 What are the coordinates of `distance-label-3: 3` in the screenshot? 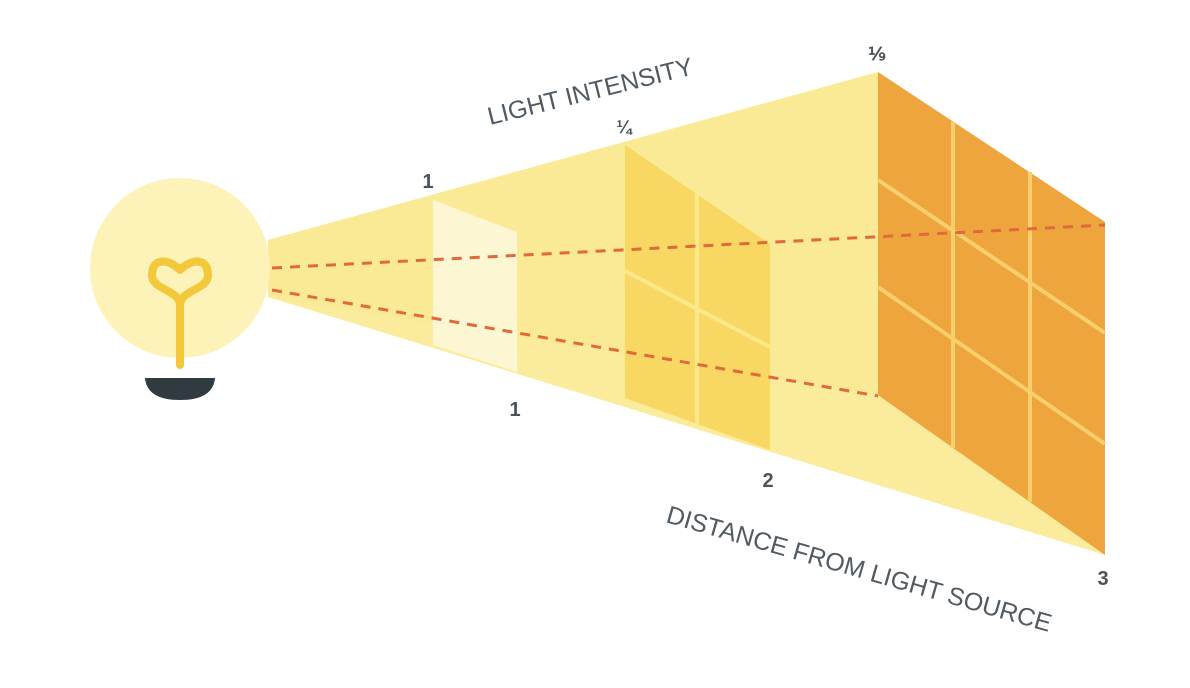 It's located at (1102, 579).